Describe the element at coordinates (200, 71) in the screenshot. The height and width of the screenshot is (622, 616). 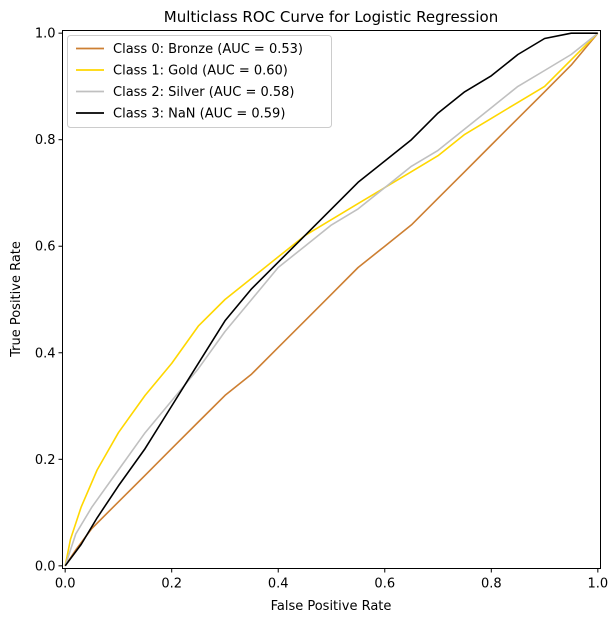
I see `legend-label-class-1: Class 1: Gold (AUC = 0.60)` at that location.